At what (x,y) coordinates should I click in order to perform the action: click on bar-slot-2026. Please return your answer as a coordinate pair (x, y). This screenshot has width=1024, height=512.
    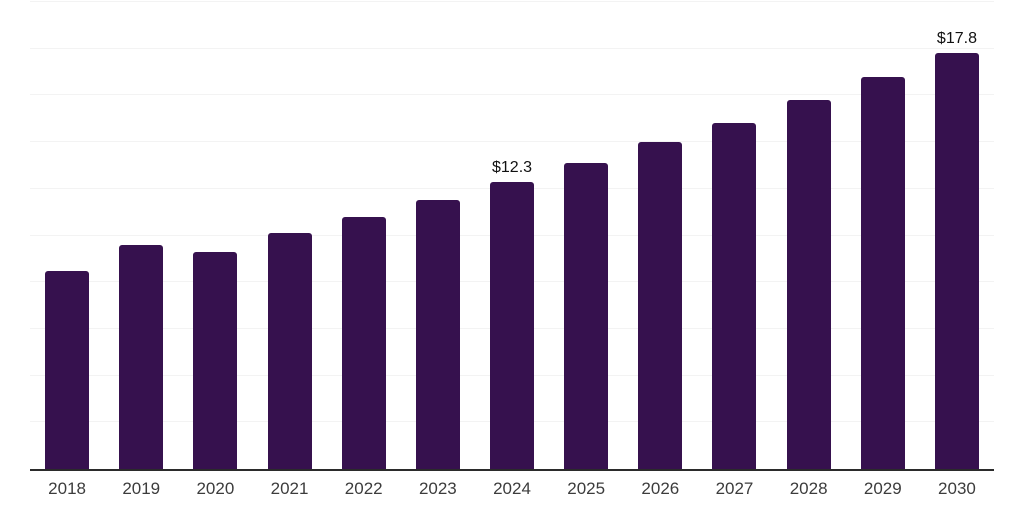
    Looking at the image, I should click on (660, 235).